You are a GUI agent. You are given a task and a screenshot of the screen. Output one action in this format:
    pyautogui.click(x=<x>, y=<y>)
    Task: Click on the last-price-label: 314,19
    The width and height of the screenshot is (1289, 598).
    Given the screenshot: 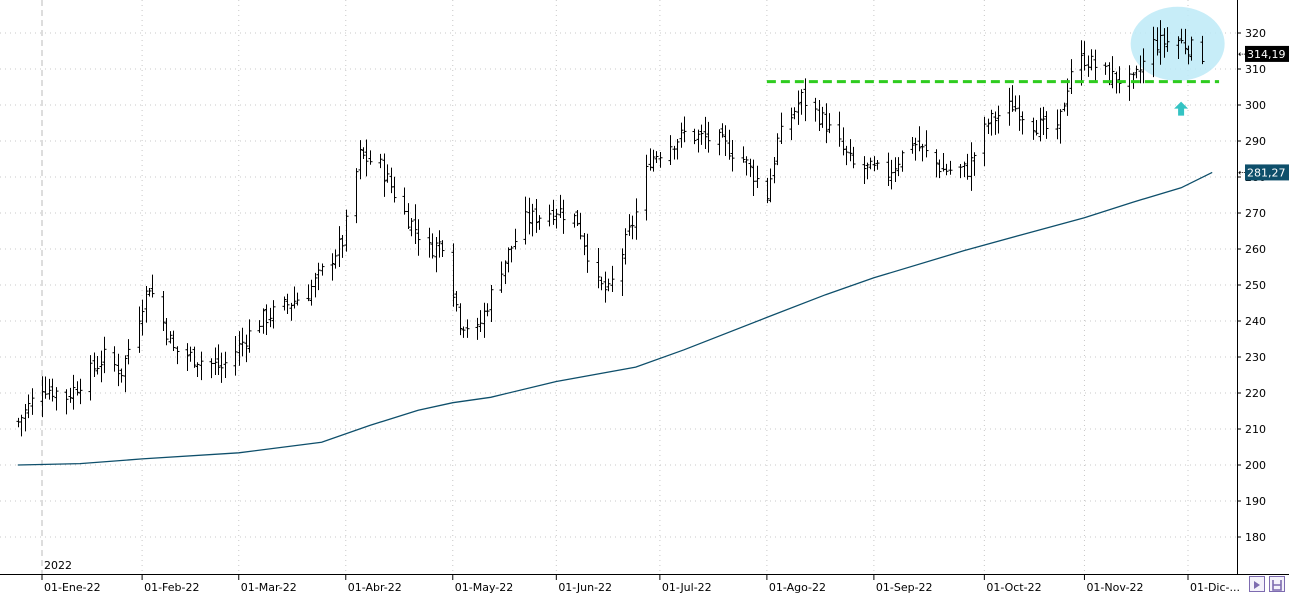 What is the action you would take?
    pyautogui.click(x=1266, y=54)
    